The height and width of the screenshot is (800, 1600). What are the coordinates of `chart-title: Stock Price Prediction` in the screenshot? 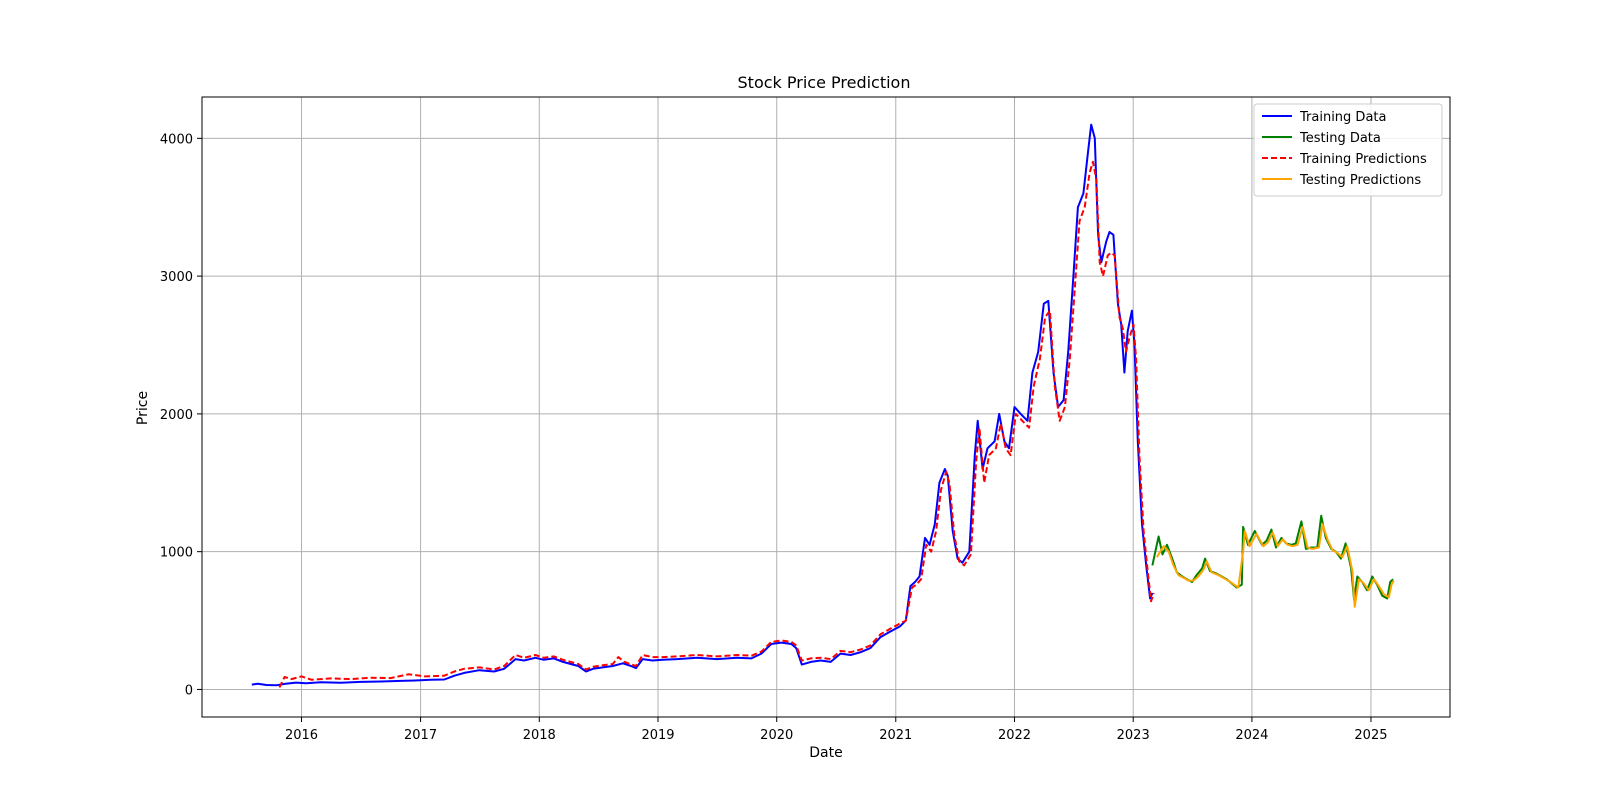 It's located at (824, 82).